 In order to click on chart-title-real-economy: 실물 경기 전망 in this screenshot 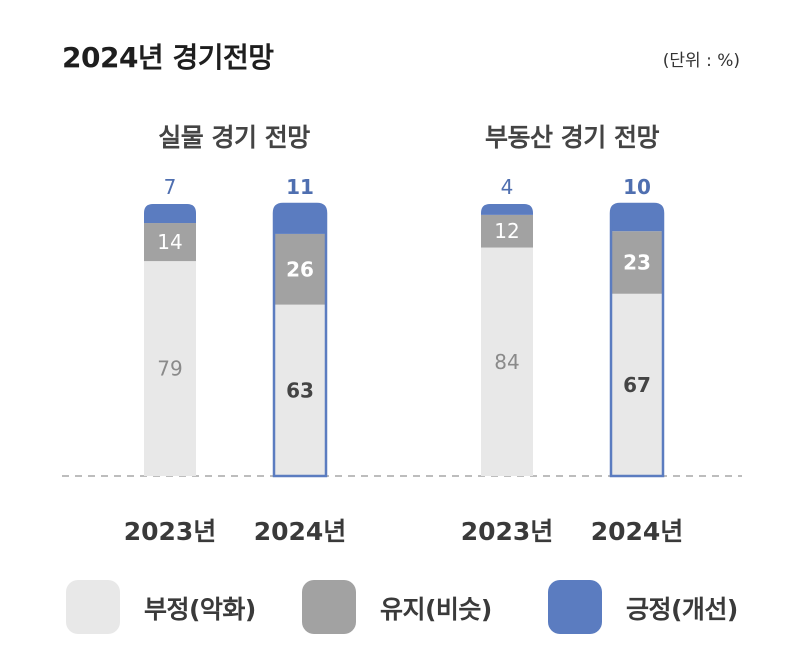, I will do `click(234, 137)`.